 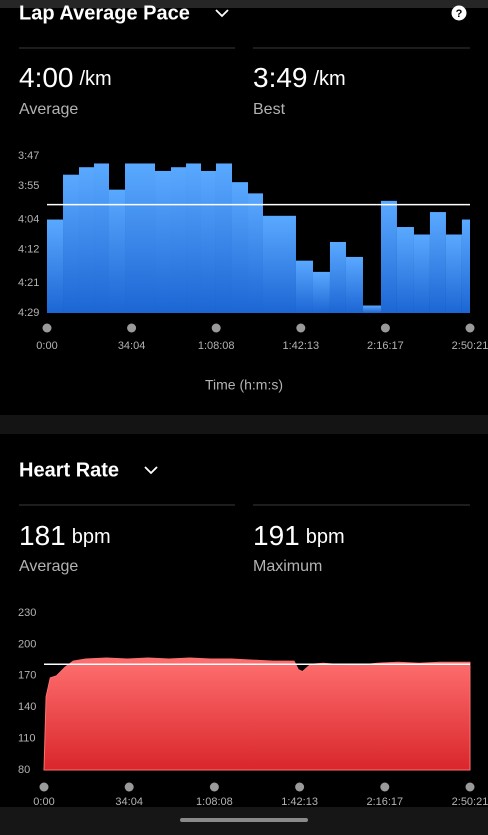 I want to click on help-button, so click(x=459, y=13).